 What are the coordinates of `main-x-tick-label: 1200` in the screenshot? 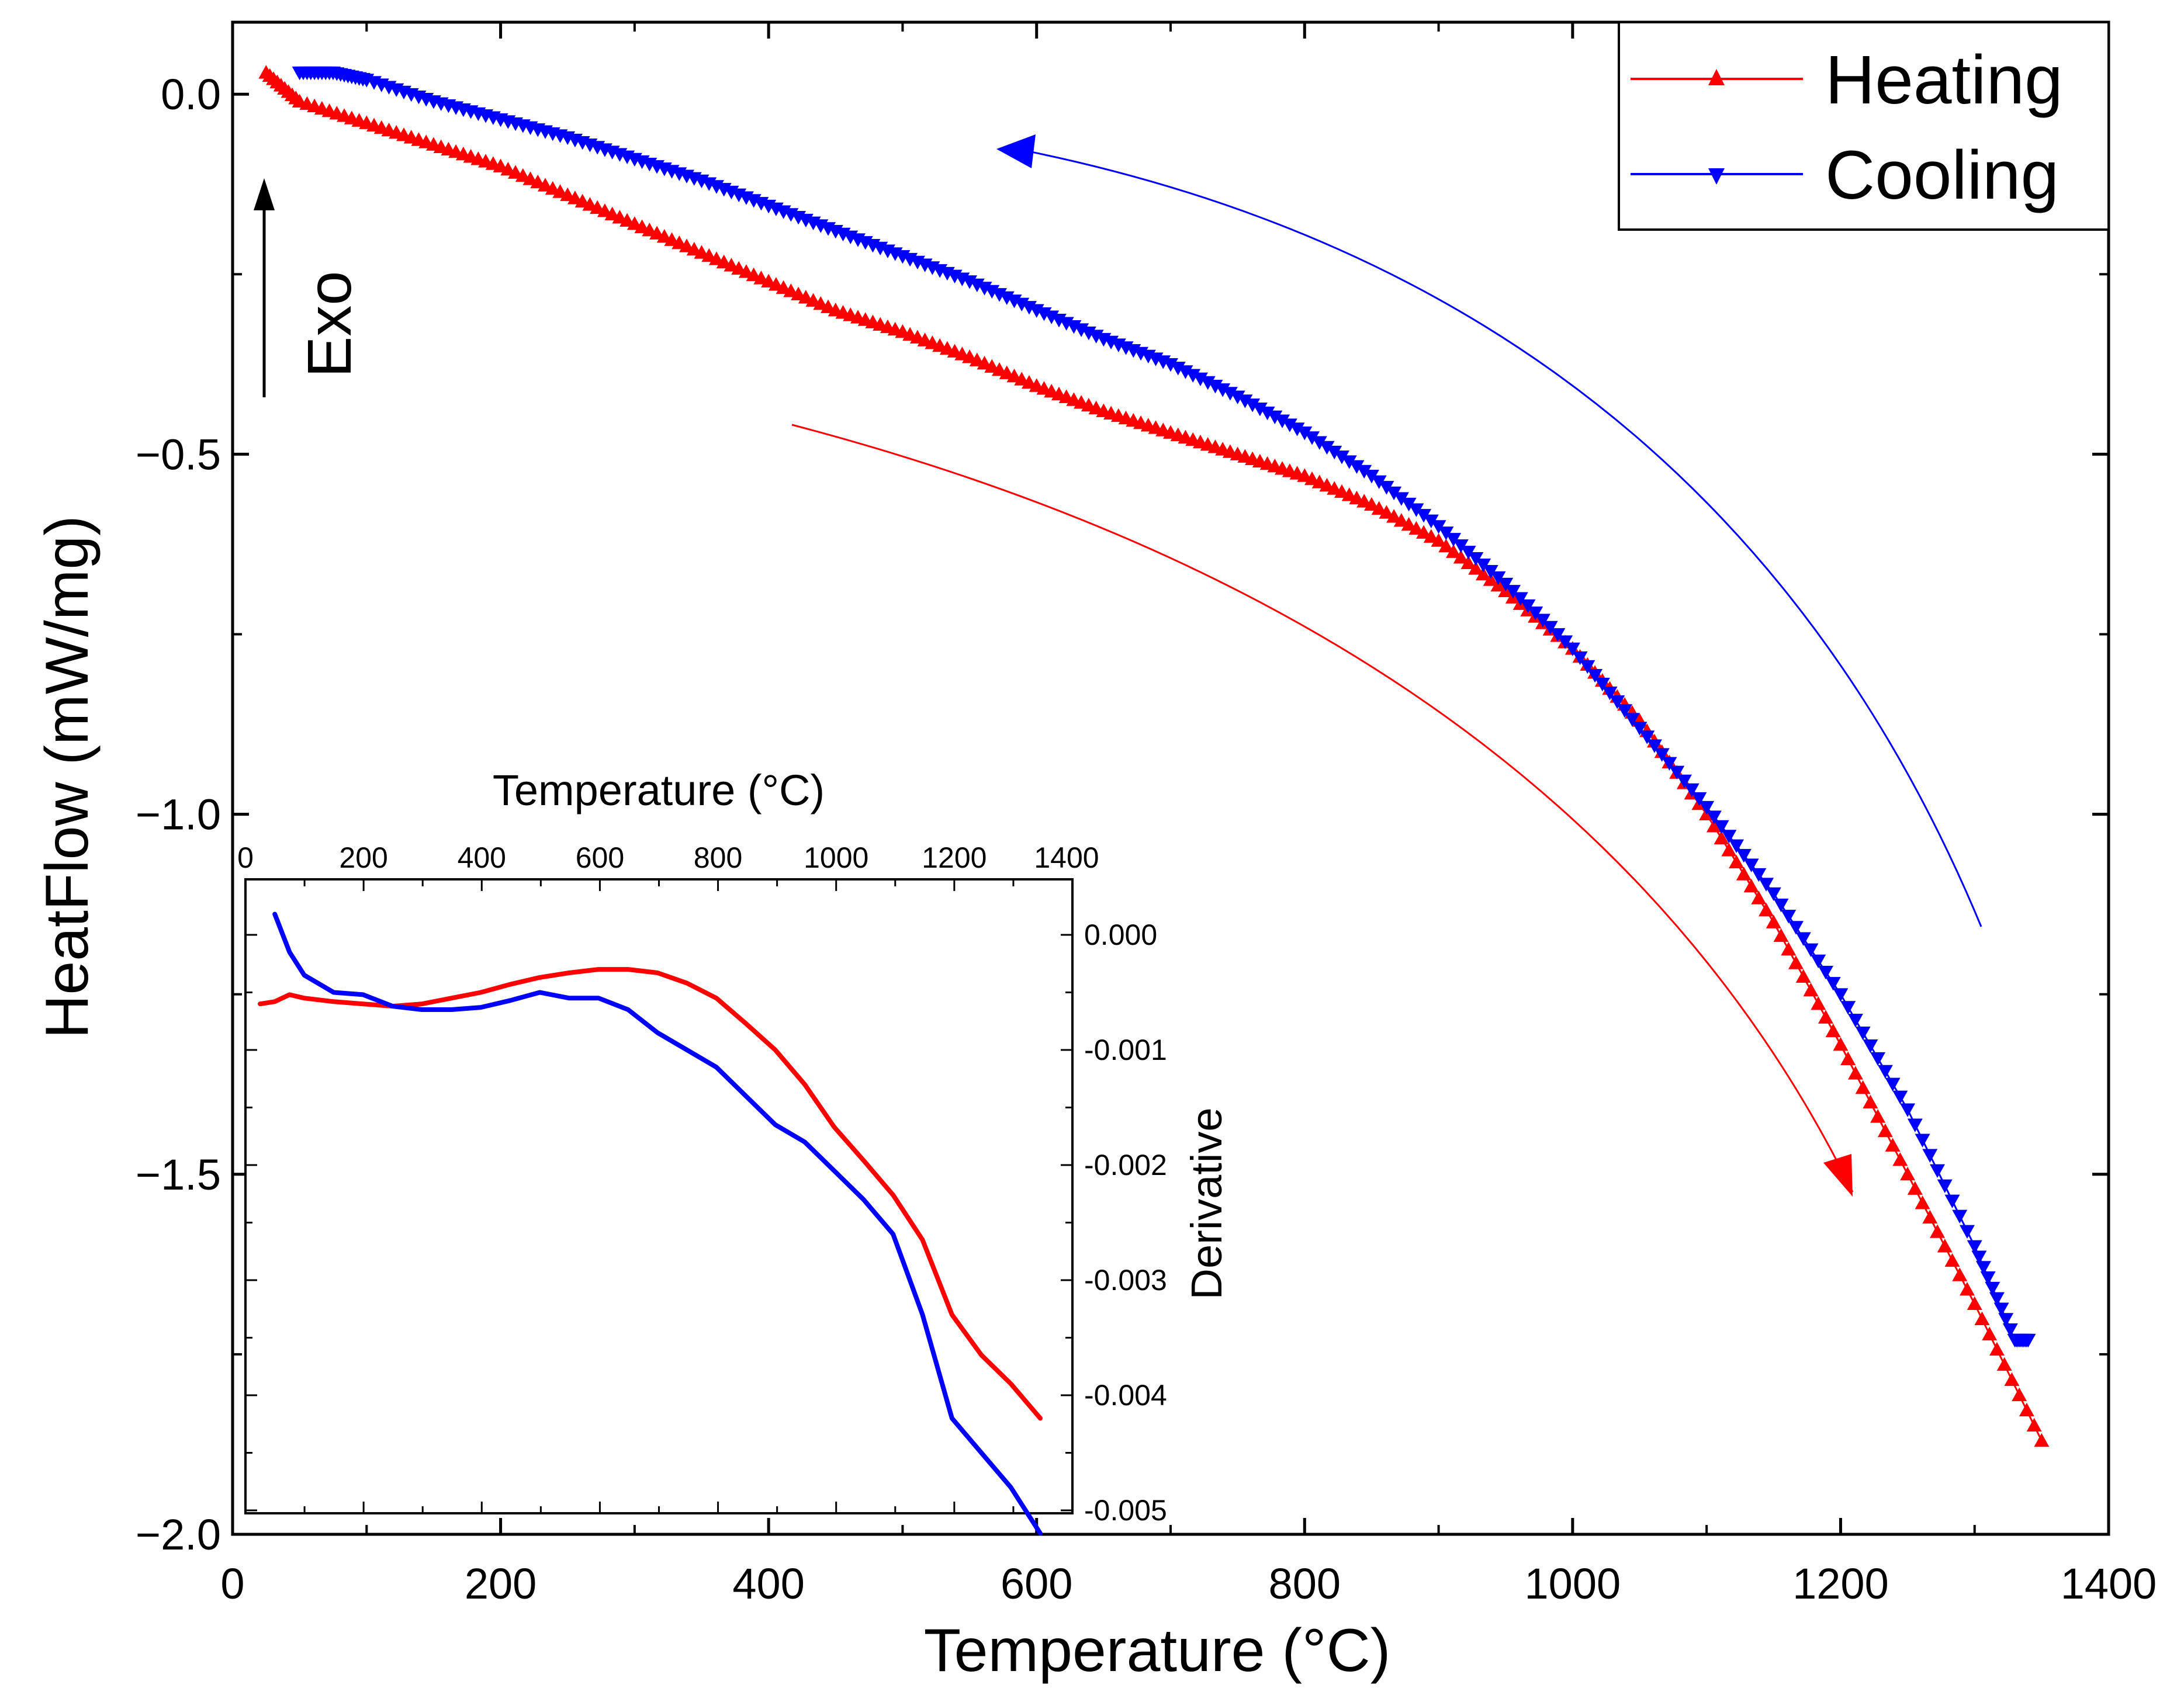 It's located at (1840, 1583).